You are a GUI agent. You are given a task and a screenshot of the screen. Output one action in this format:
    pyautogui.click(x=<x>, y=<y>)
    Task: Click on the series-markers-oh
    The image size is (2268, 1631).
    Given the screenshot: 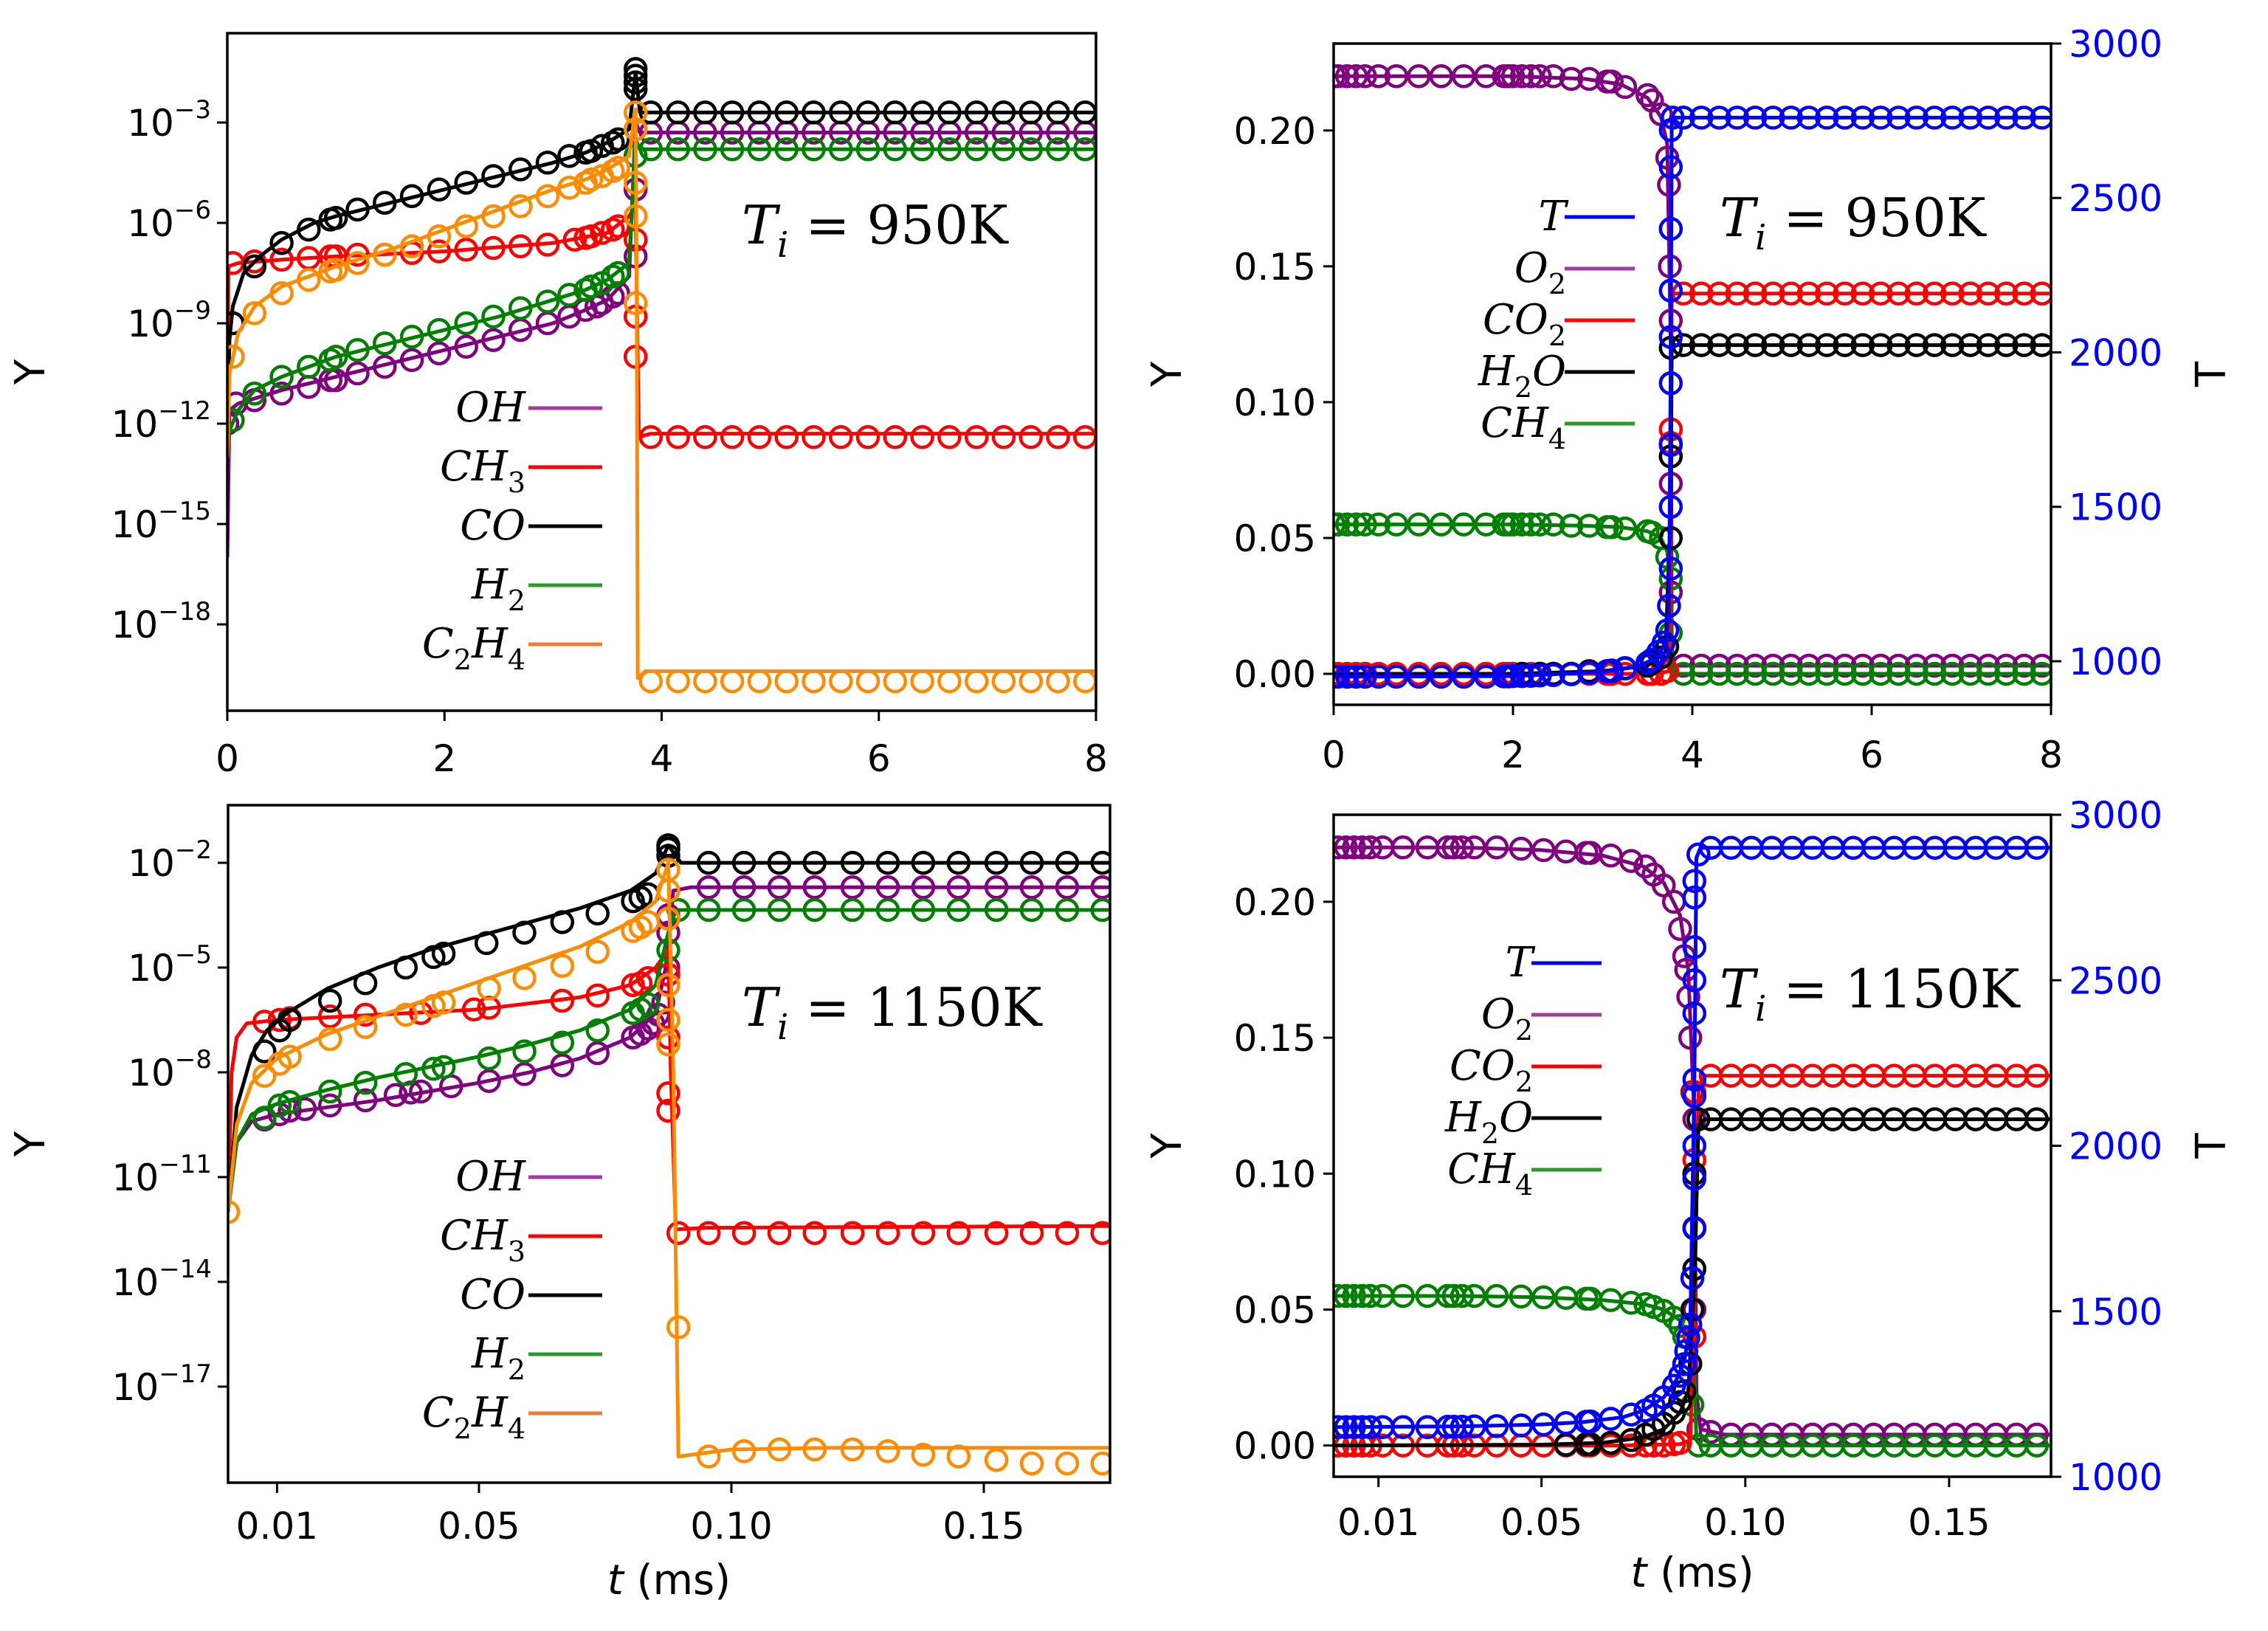 What is the action you would take?
    pyautogui.click(x=661, y=278)
    